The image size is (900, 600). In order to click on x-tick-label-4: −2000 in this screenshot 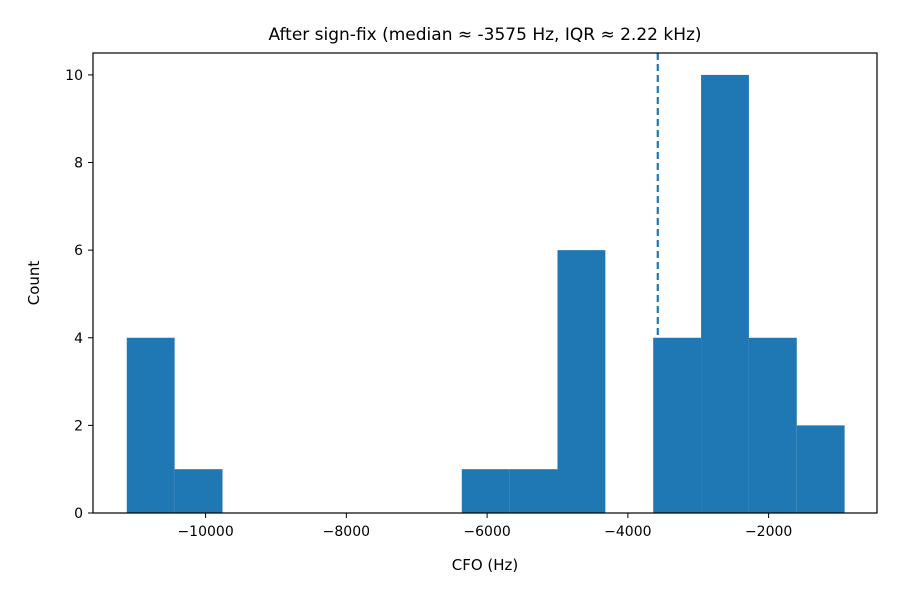, I will do `click(768, 532)`.